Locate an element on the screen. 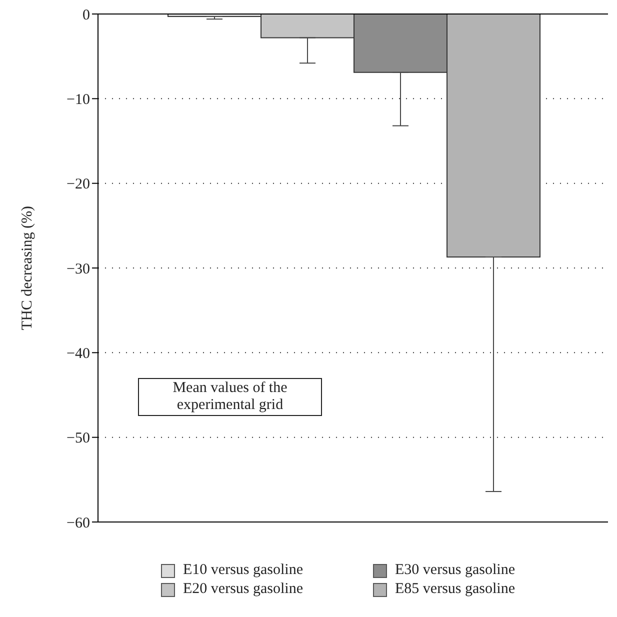  y-tick-label: −30 is located at coordinates (78, 269).